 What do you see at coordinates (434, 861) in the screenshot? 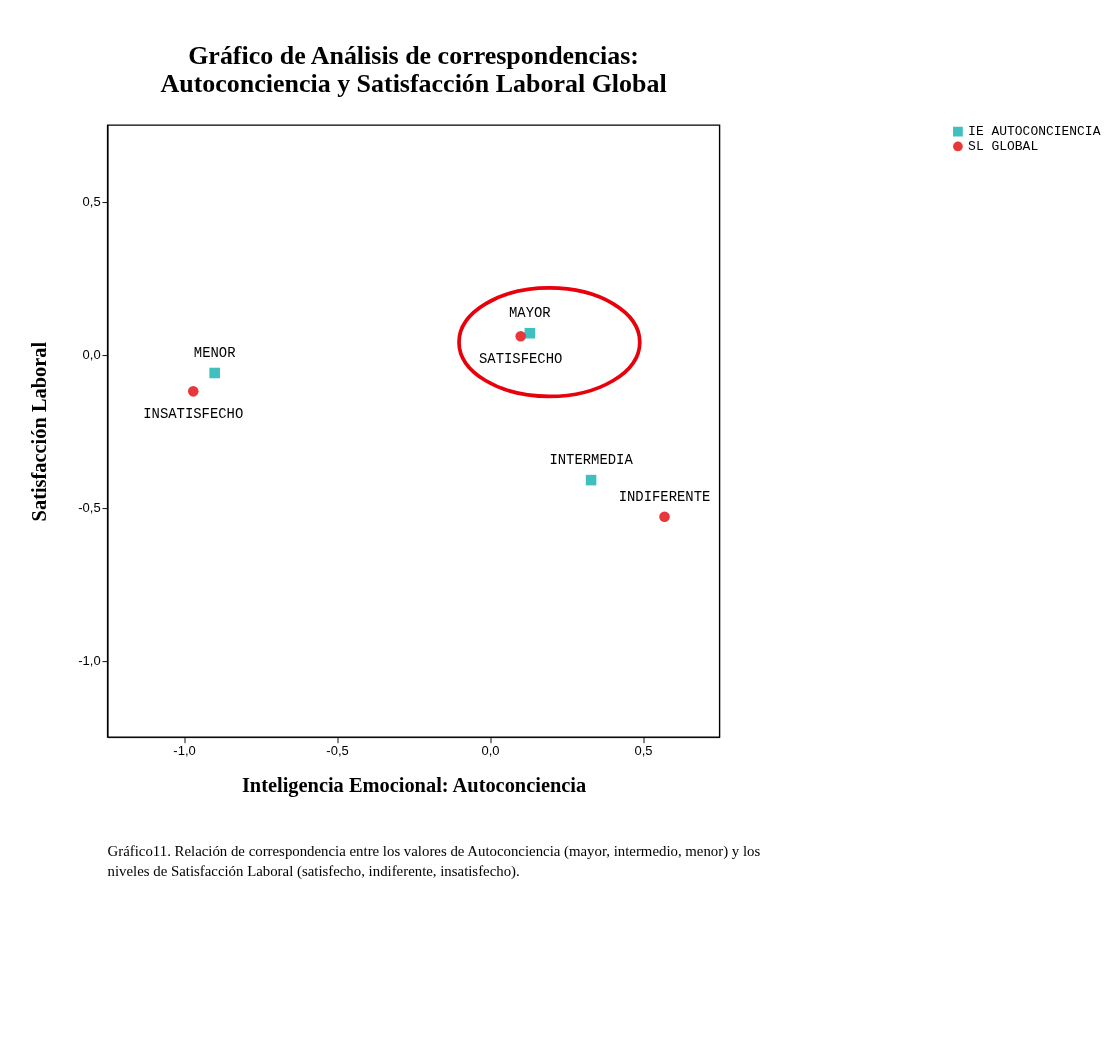
I see `text: Gráfico11. Relación de correspondencia entre los valores de Autoconciencia (mayor, intermedio, menor) y los niveles de Satisfacción Laboral (satisfecho, indiferente, insatisfecho).` at bounding box center [434, 861].